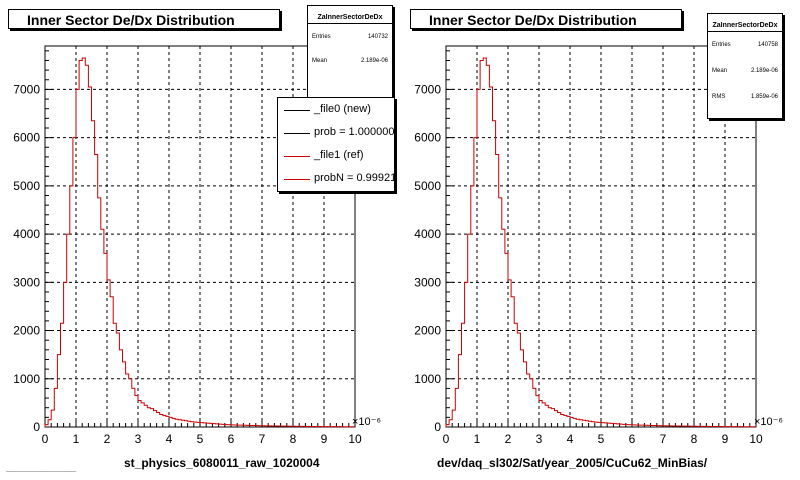  Describe the element at coordinates (336, 133) in the screenshot. I see `legend-entry-prob: prob = 1.000000` at that location.